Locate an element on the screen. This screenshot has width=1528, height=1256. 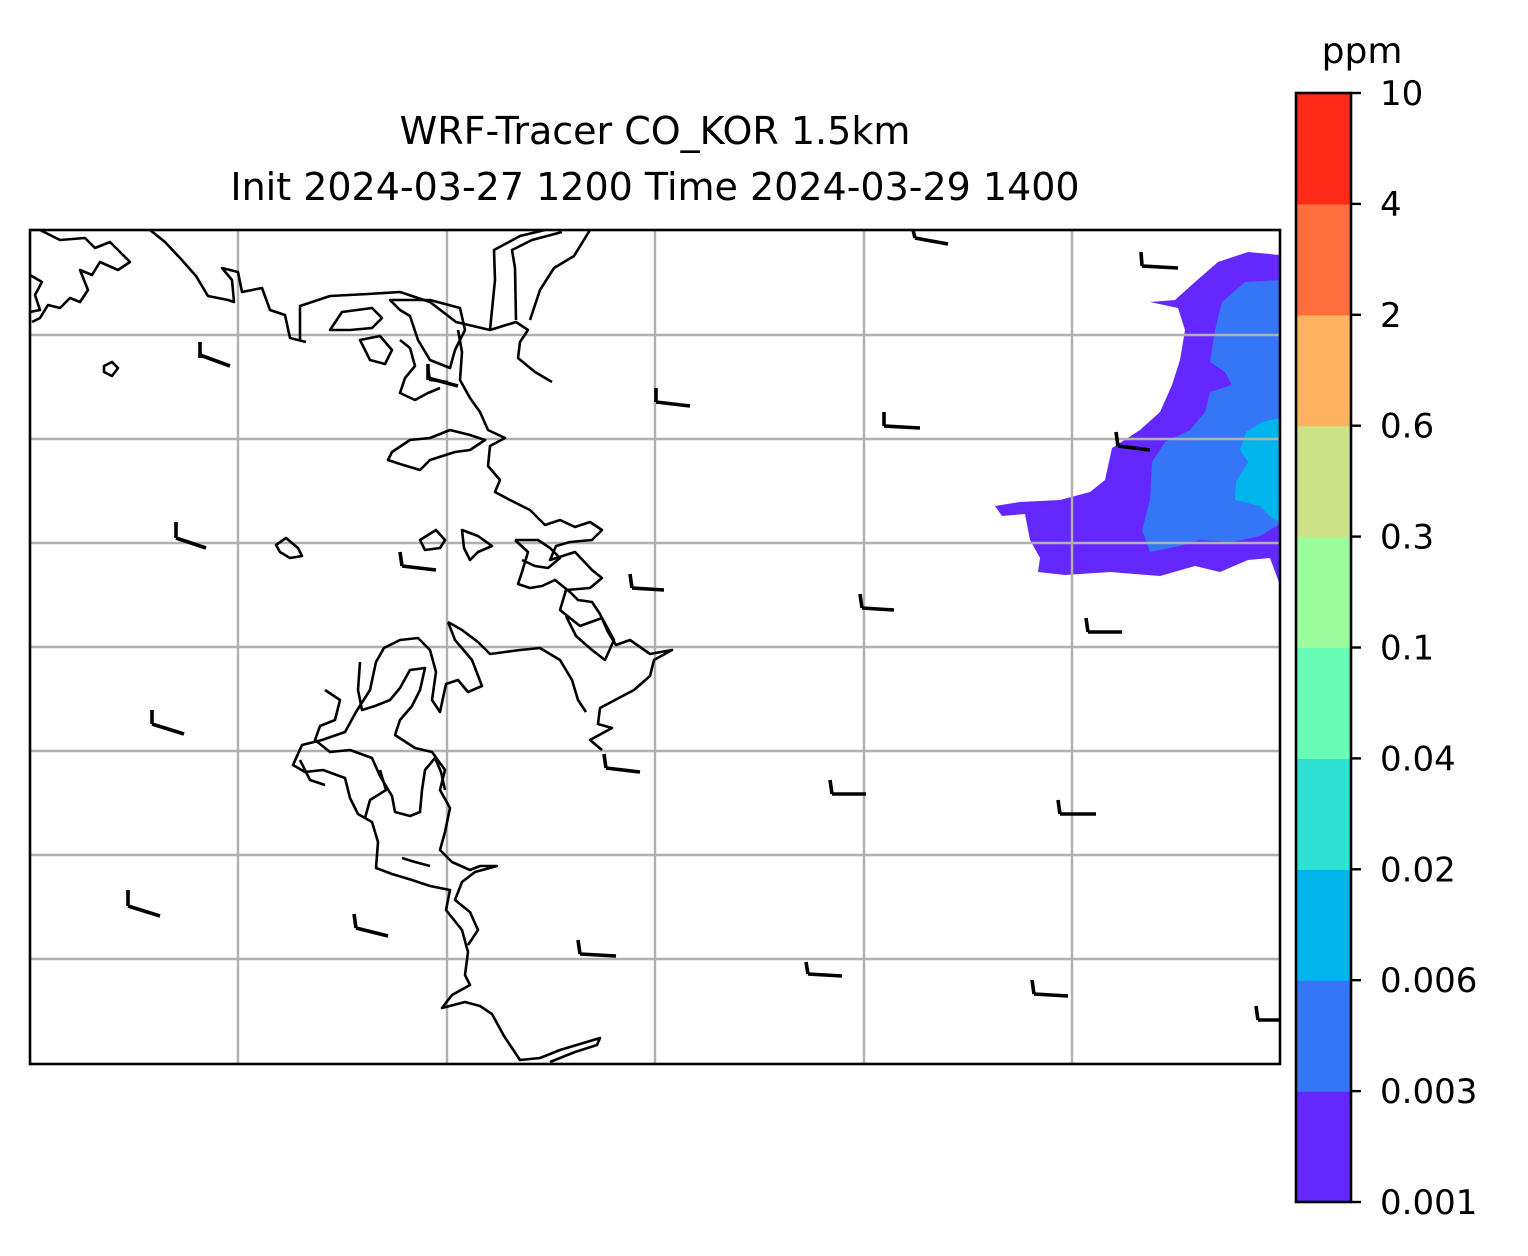
colorbar-tick-label: 0.006 is located at coordinates (1428, 981).